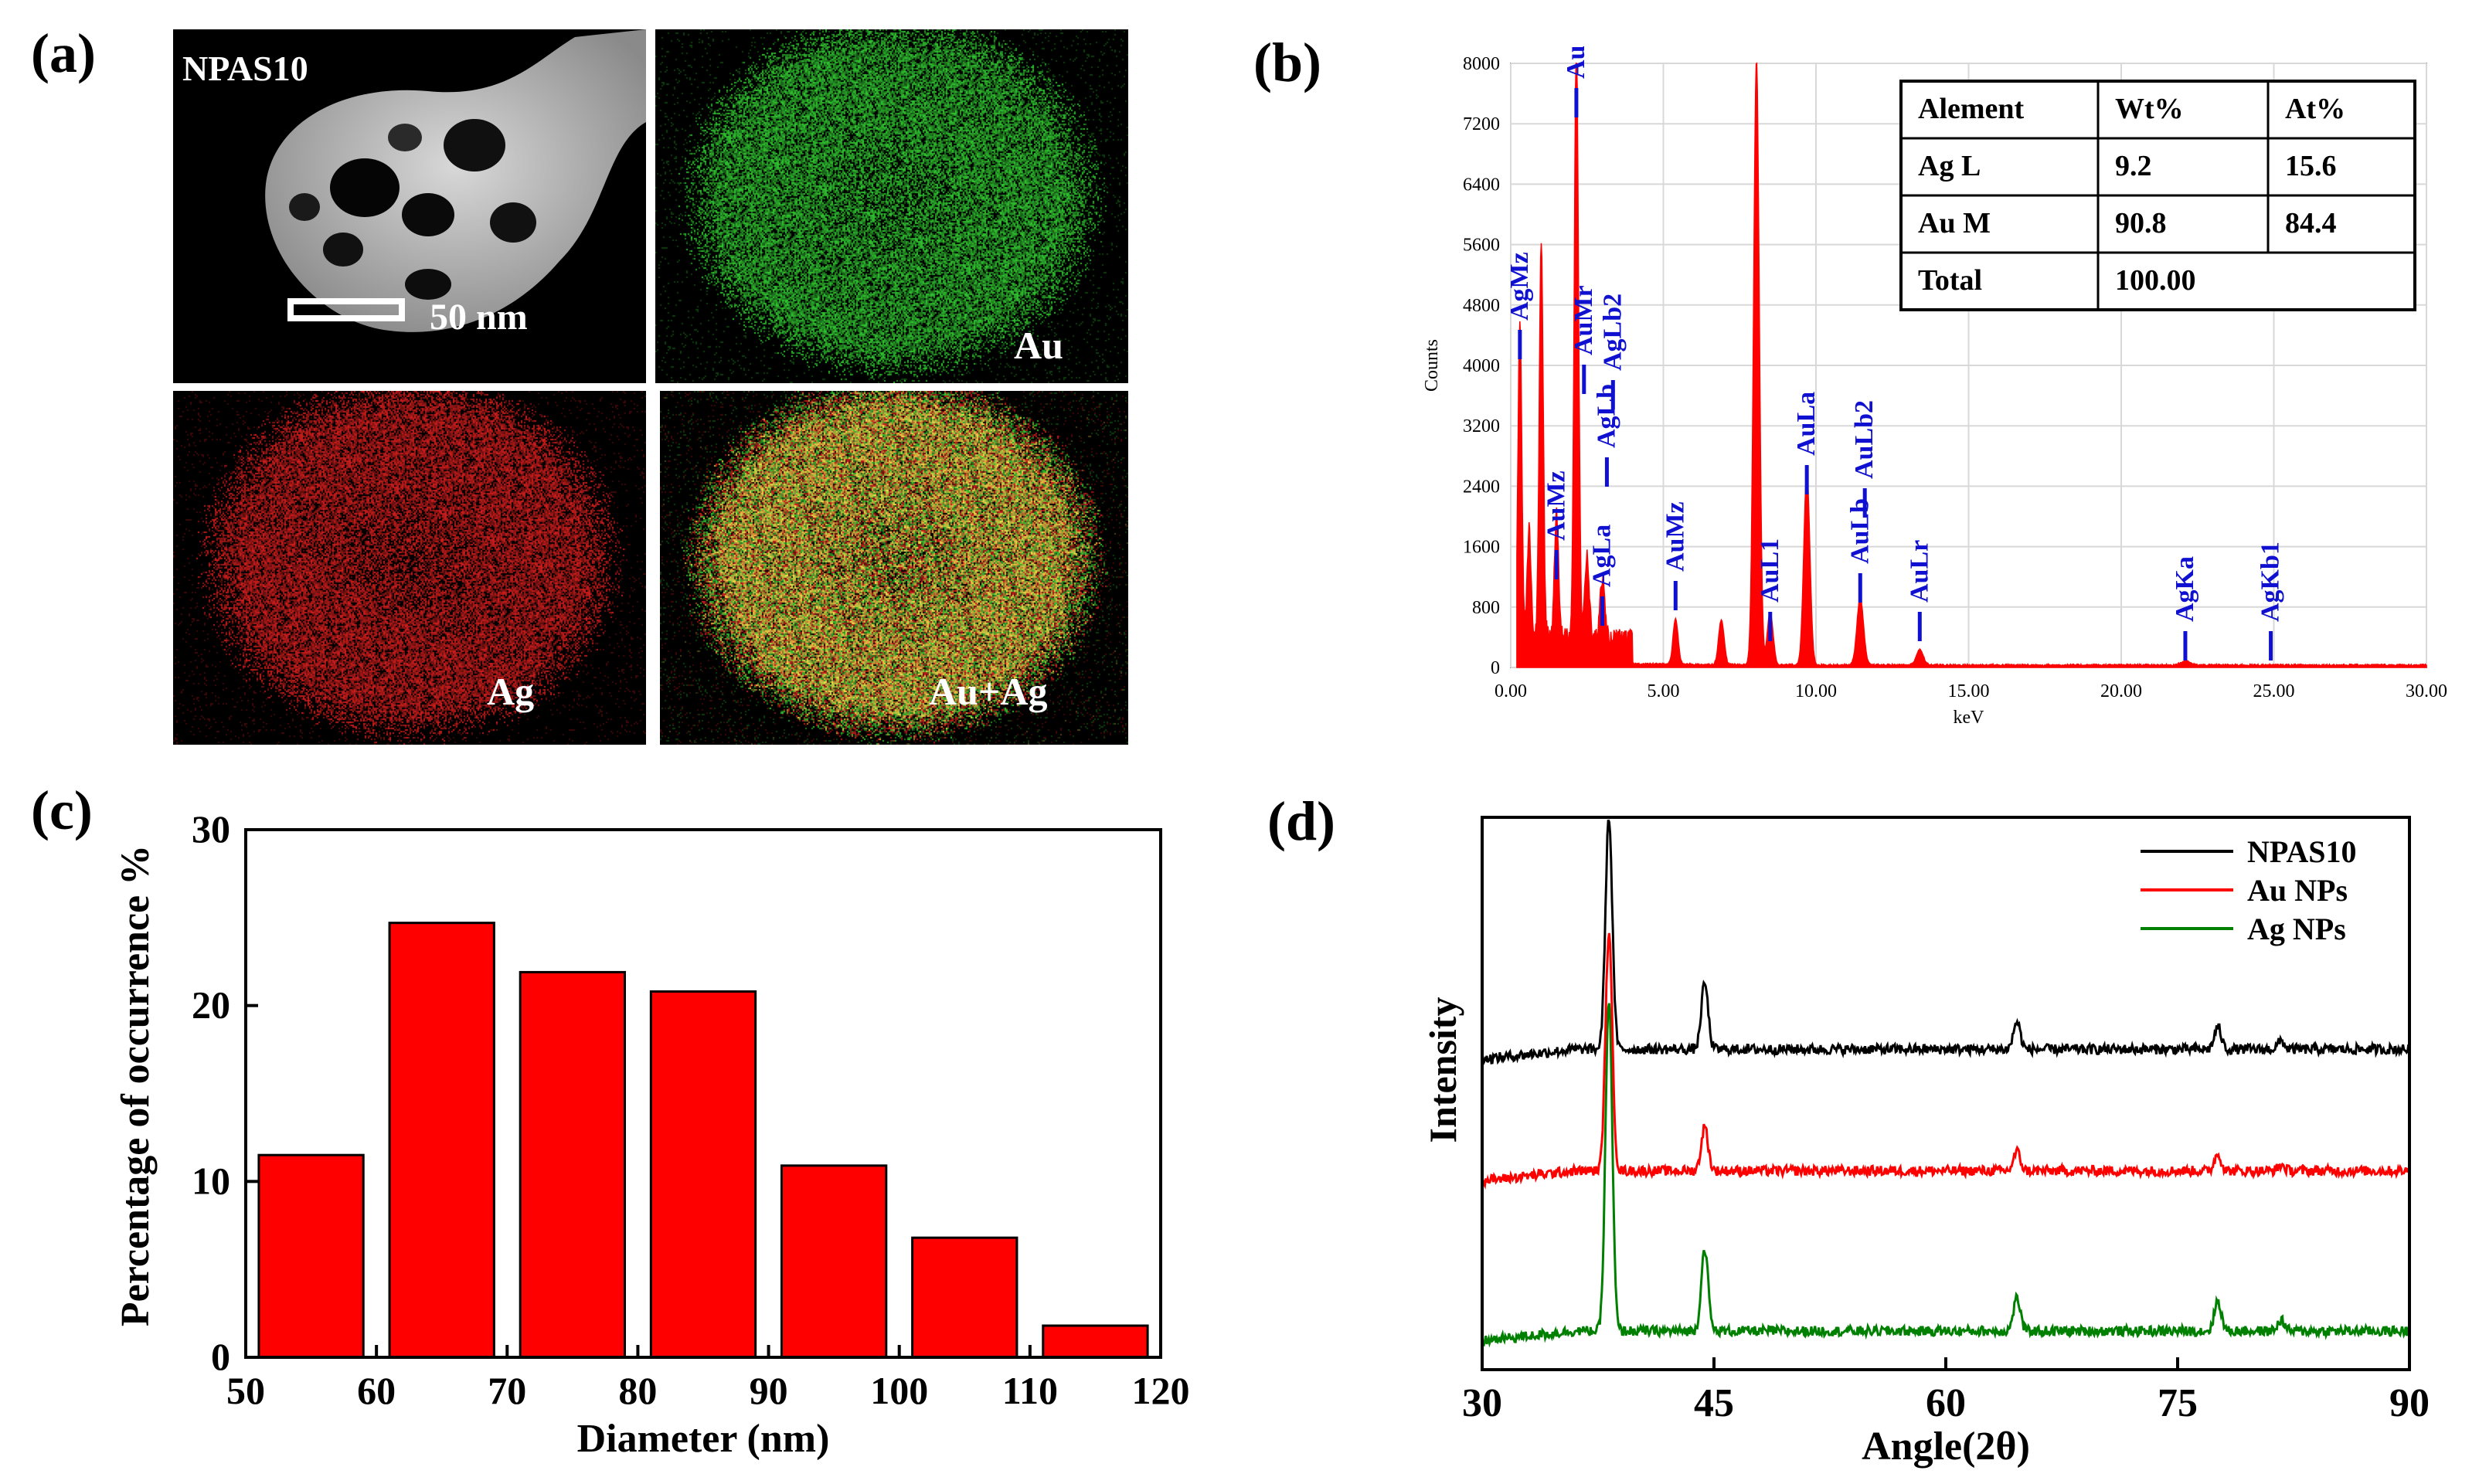  Describe the element at coordinates (507, 1390) in the screenshot. I see `histogram-x-tick-label: 70` at that location.